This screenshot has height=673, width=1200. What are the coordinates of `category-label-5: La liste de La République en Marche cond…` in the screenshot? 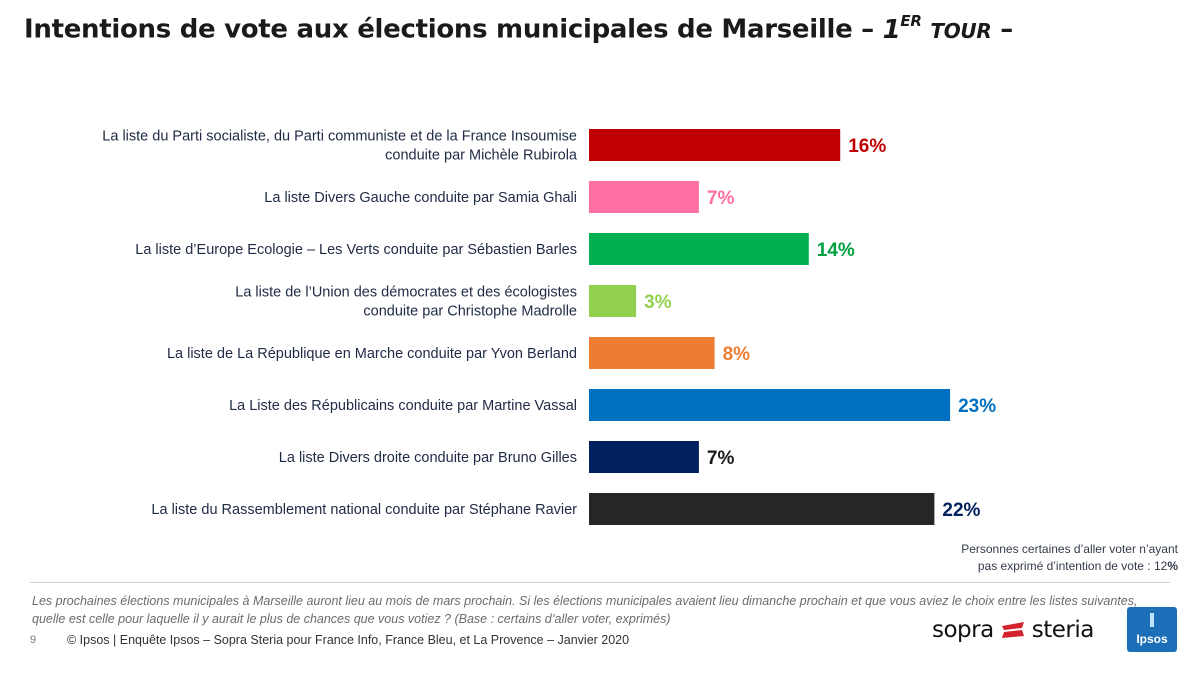 It's located at (372, 354).